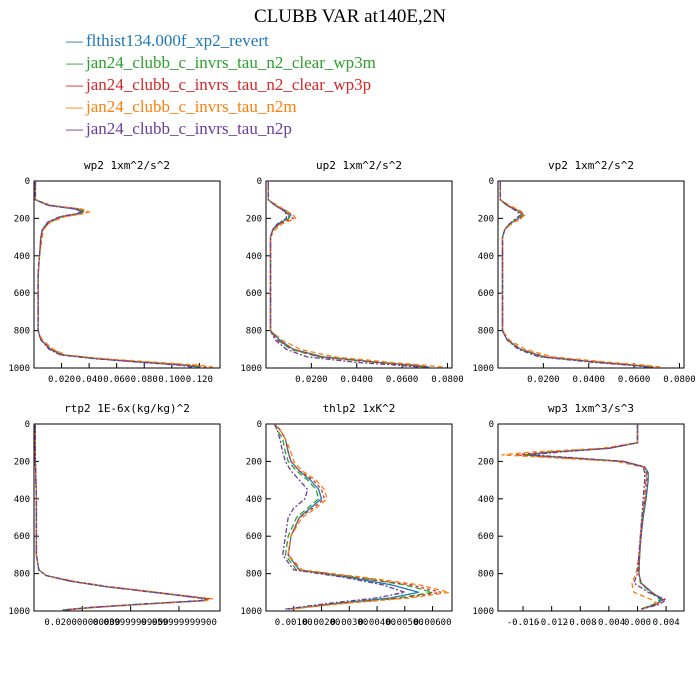  What do you see at coordinates (131, 623) in the screenshot?
I see `x-tick-label: 0.039999999900` at bounding box center [131, 623].